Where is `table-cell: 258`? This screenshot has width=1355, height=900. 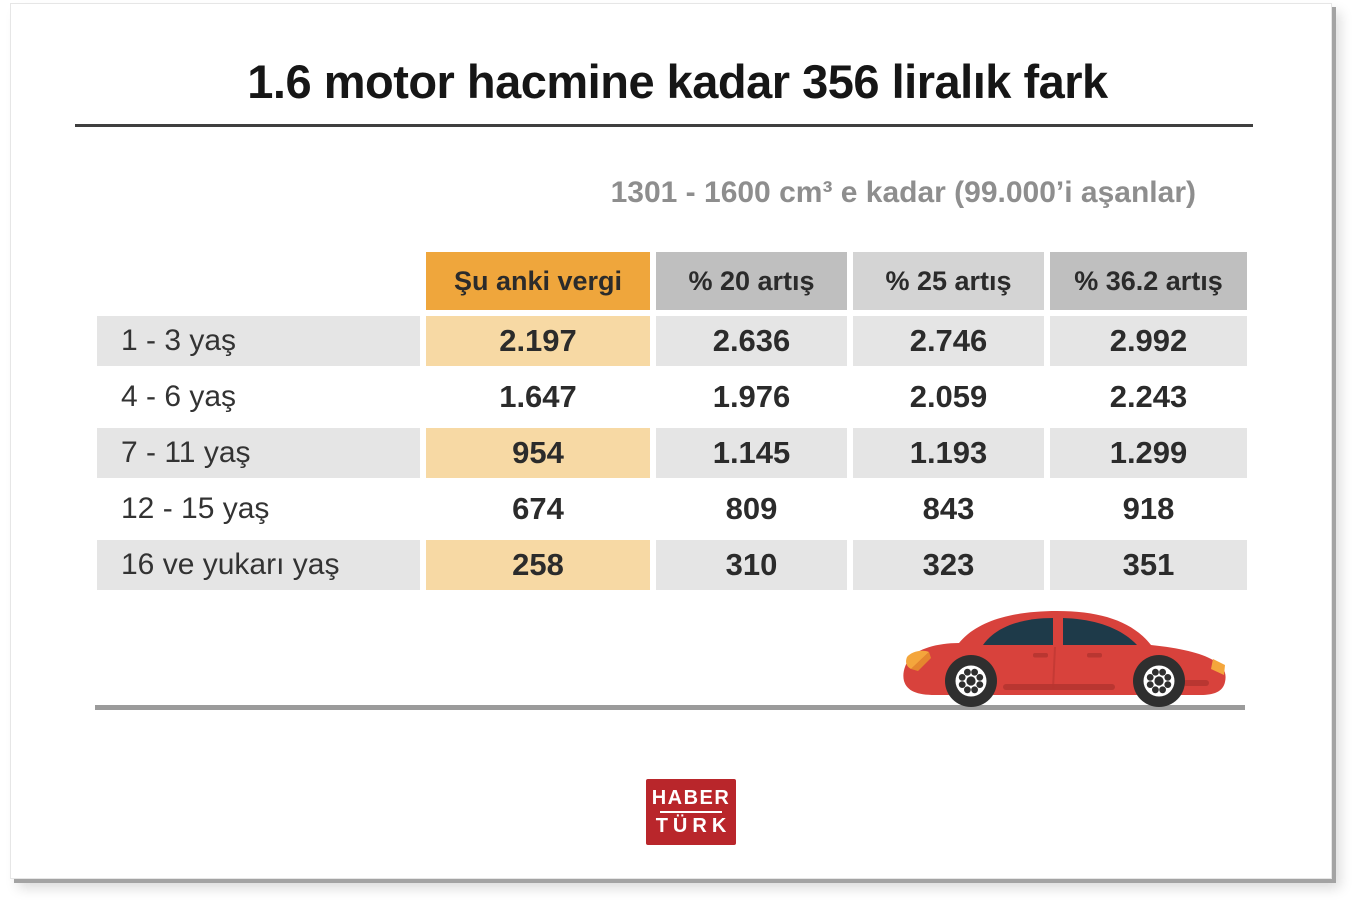 table-cell: 258 is located at coordinates (538, 565).